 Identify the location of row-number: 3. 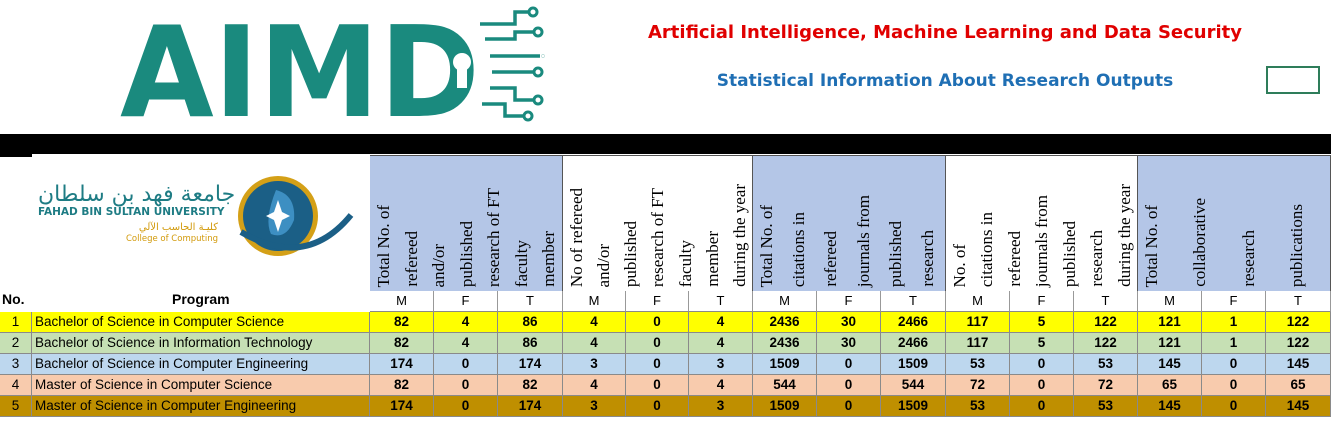
(16, 364).